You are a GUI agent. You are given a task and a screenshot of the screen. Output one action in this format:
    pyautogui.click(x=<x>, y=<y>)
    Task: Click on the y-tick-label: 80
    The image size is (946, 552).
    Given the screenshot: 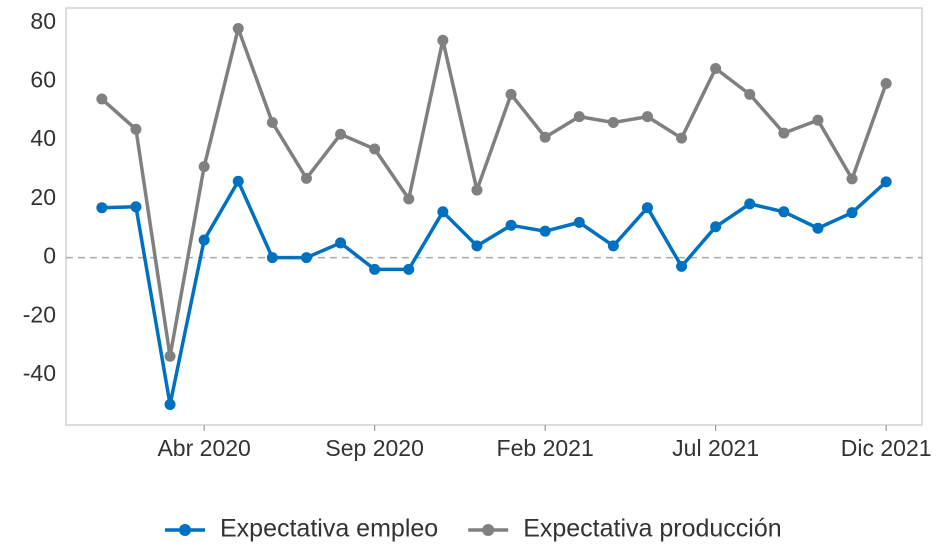 What is the action you would take?
    pyautogui.click(x=43, y=21)
    